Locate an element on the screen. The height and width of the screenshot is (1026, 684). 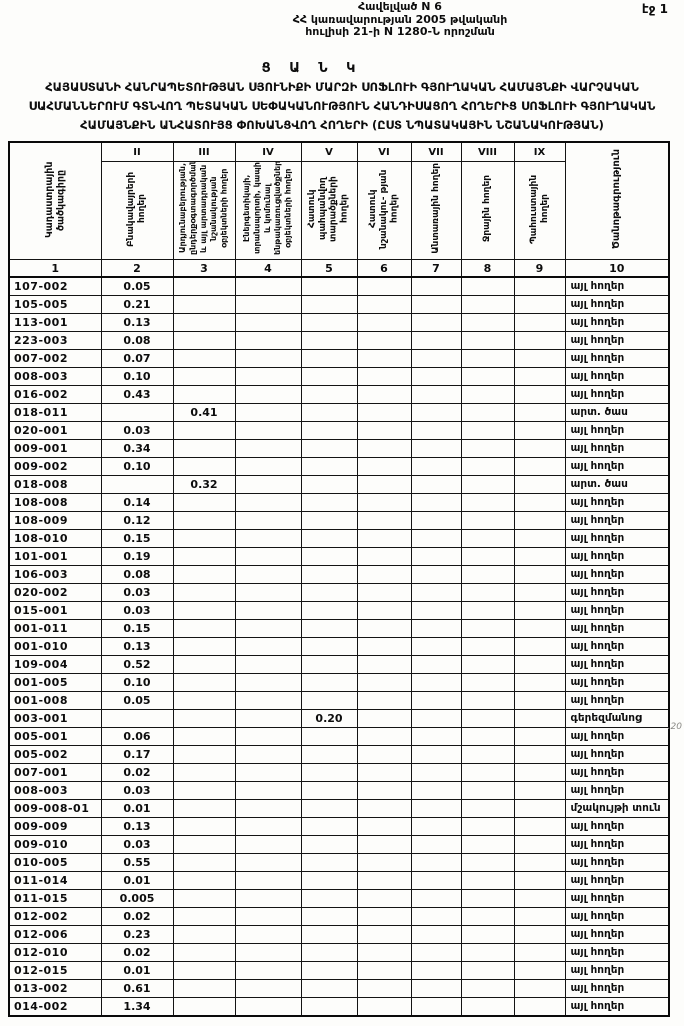
table-row: 101-001 0.19 այլ հողեր is located at coordinates (339, 556).